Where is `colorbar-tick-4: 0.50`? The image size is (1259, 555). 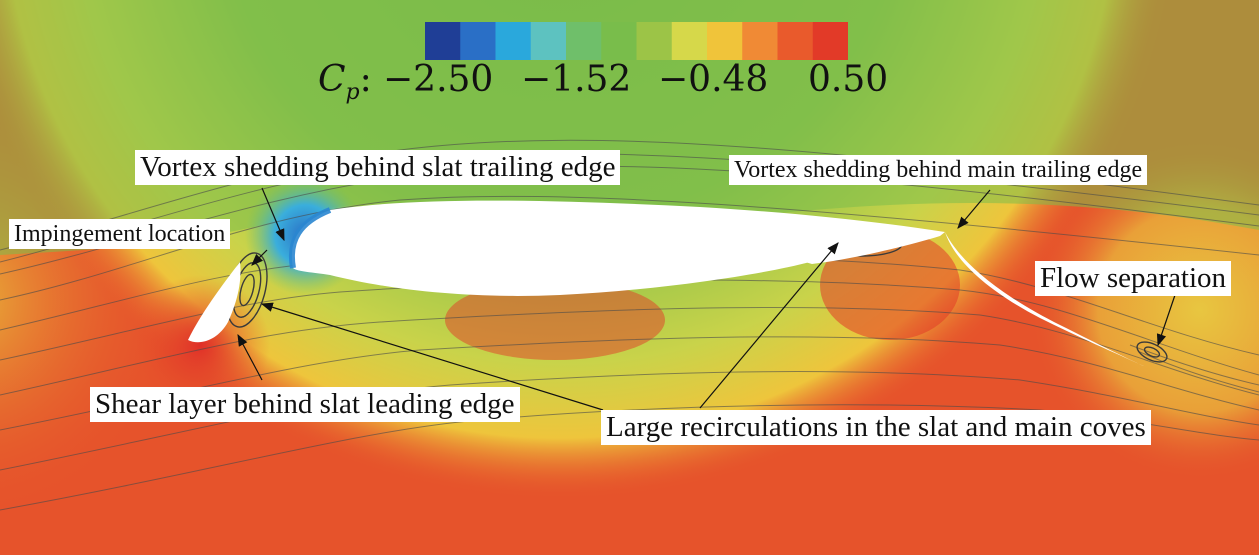
colorbar-tick-4: 0.50 is located at coordinates (848, 79).